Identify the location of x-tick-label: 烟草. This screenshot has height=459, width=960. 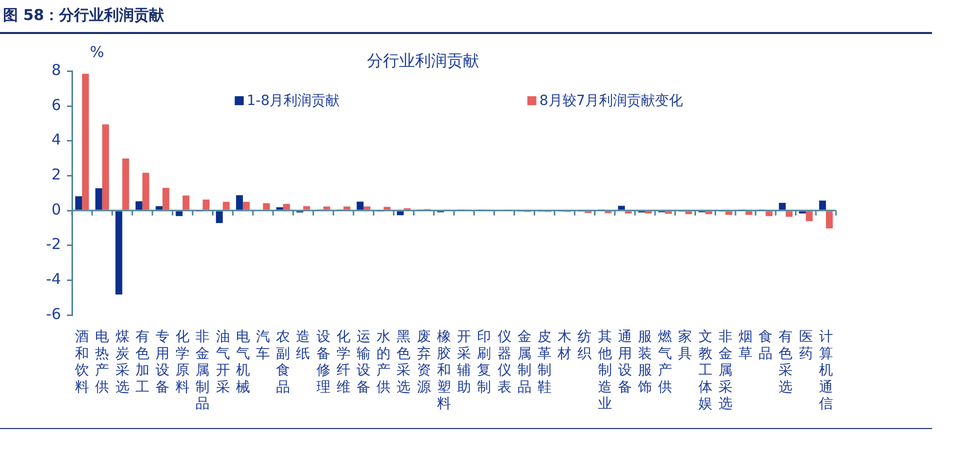
(745, 345).